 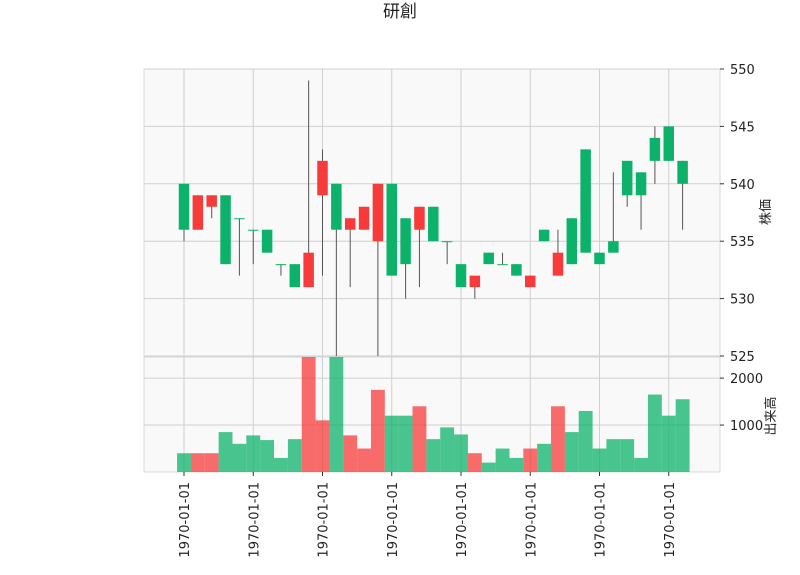 What do you see at coordinates (742, 242) in the screenshot?
I see `price-tick-label: 535` at bounding box center [742, 242].